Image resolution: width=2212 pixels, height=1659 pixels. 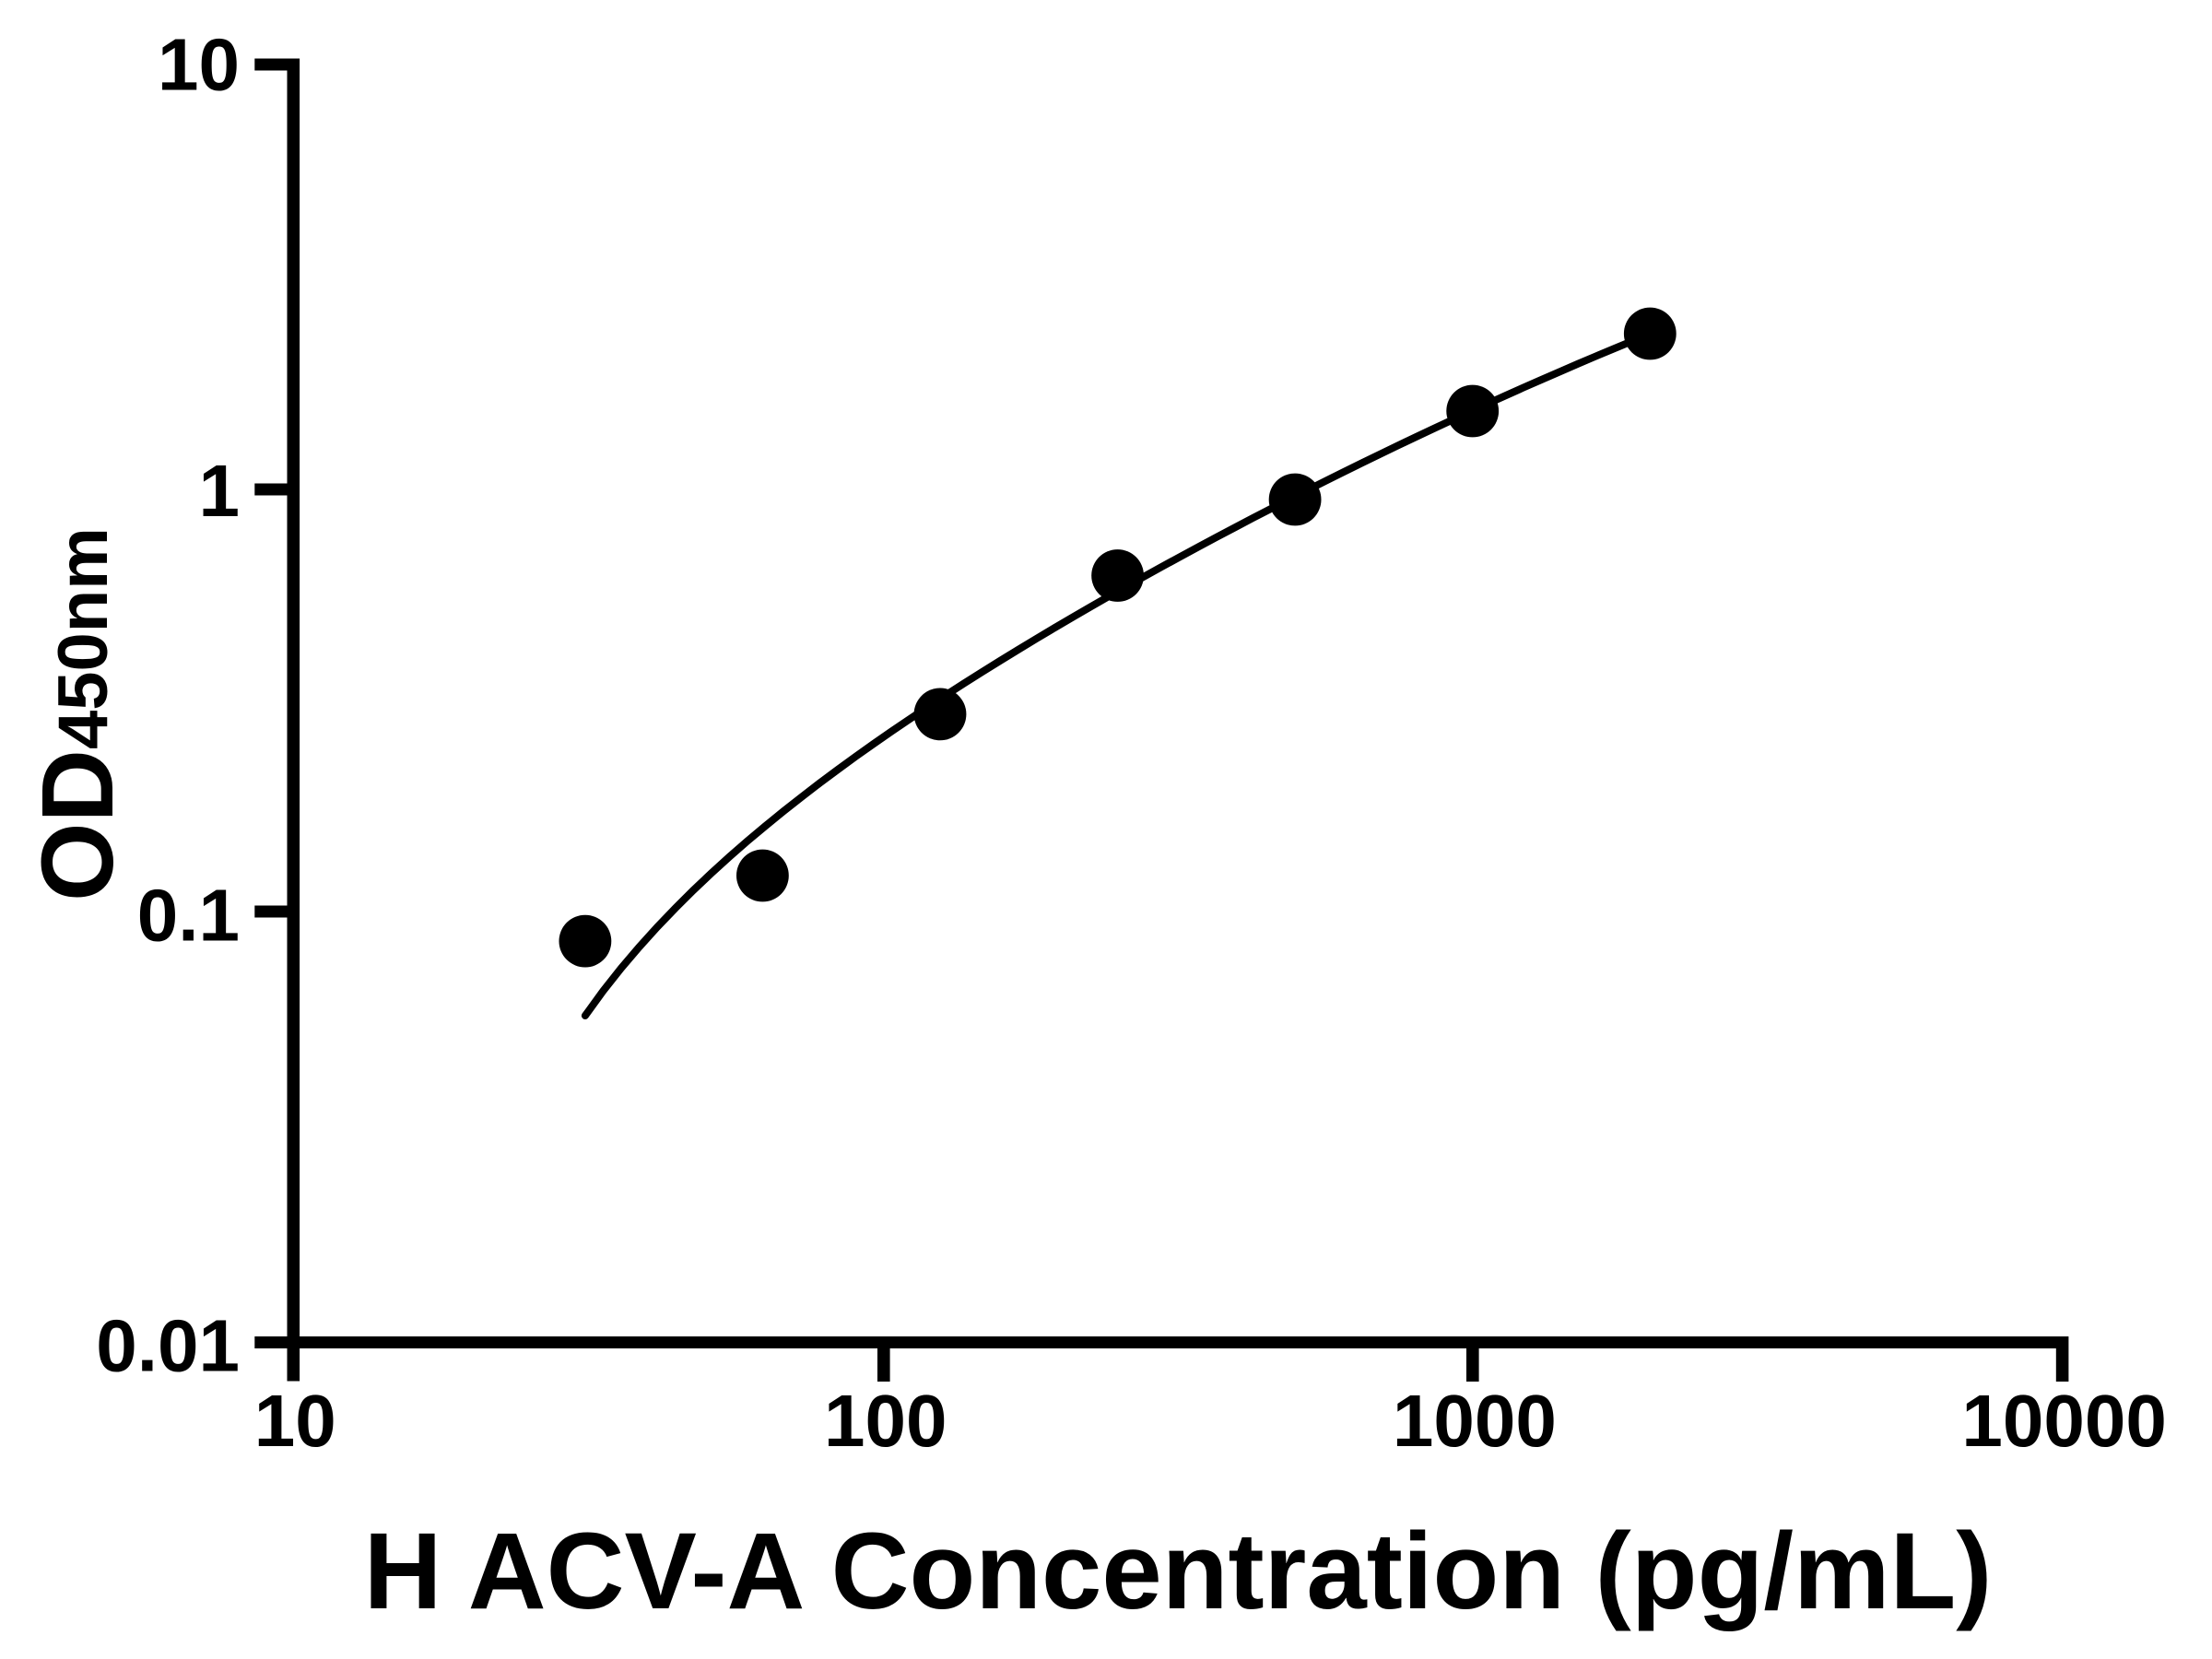 I want to click on svg-text: 0.01, so click(x=168, y=1345).